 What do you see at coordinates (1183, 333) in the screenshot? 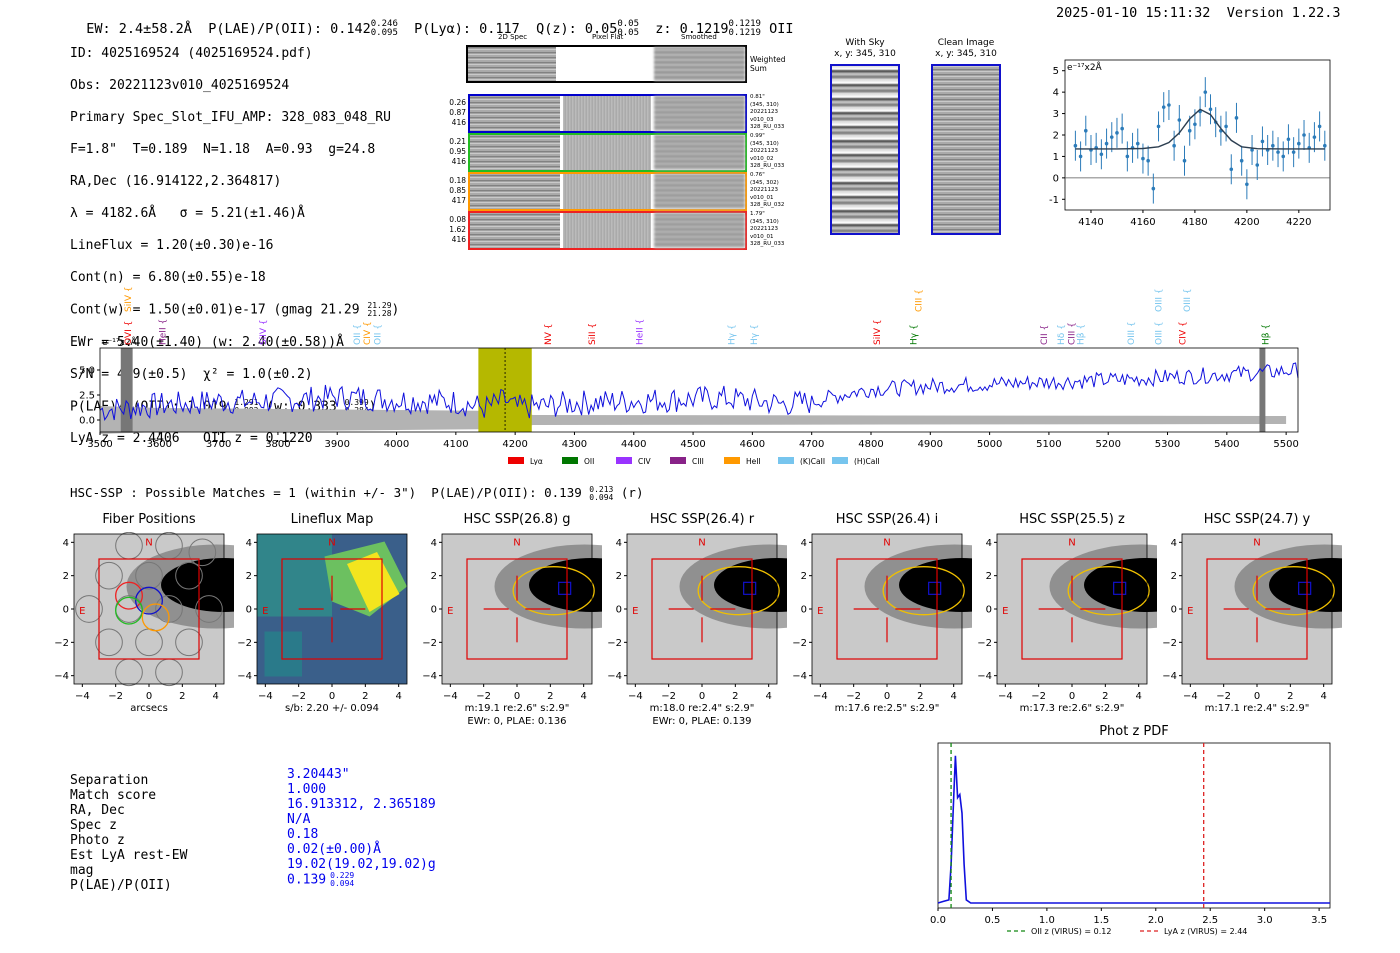
I see `spectral-line-text: CIV {` at bounding box center [1183, 333].